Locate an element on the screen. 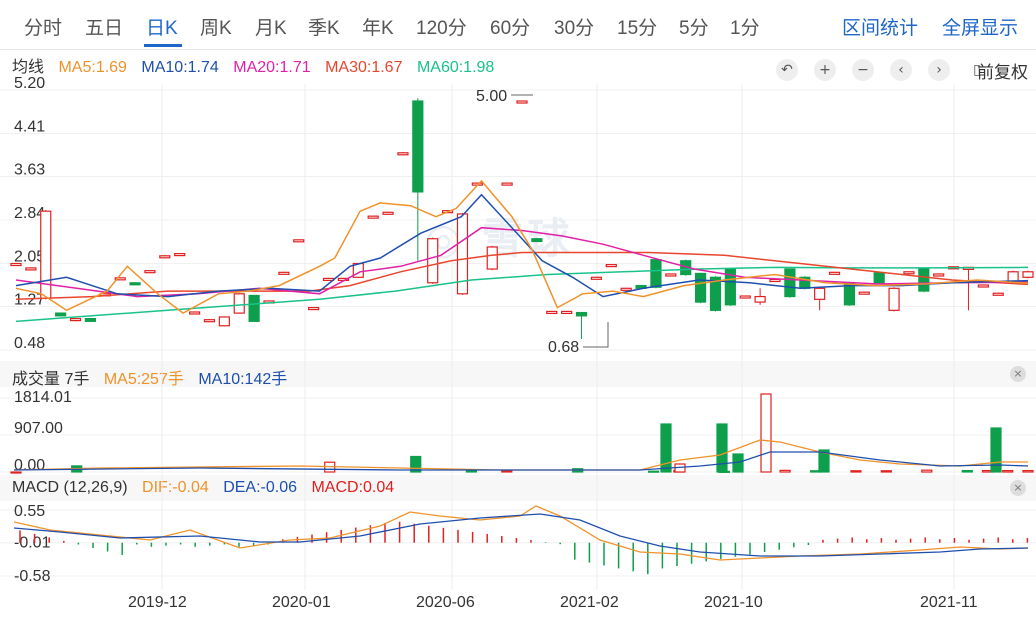  volume-header is located at coordinates (518, 374).